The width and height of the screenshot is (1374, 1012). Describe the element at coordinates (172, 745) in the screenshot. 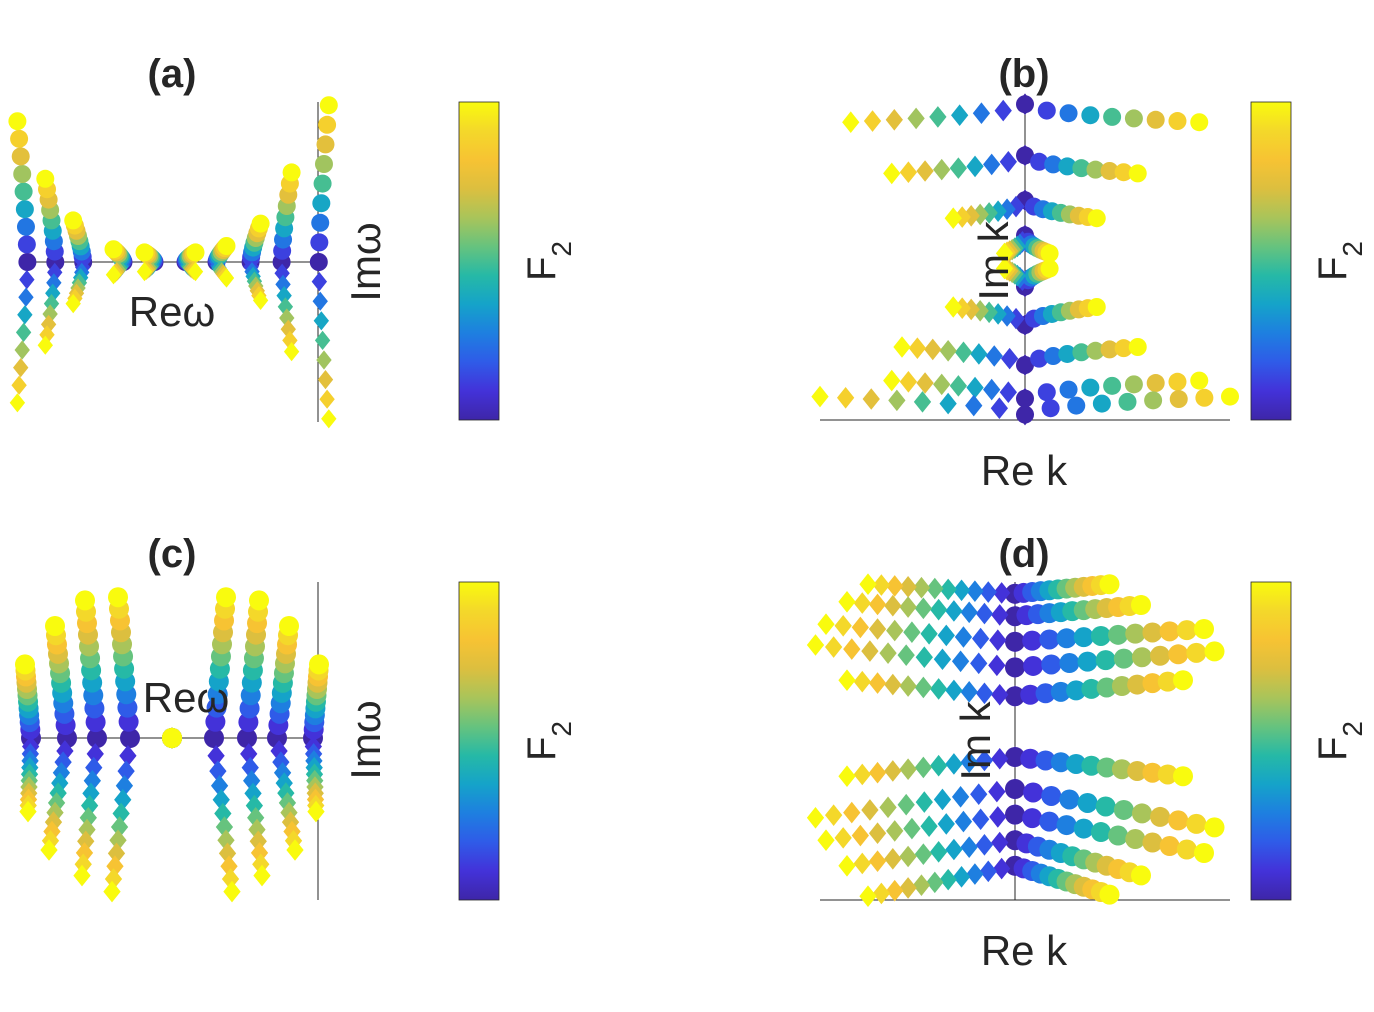

I see `panel-c-marks` at that location.